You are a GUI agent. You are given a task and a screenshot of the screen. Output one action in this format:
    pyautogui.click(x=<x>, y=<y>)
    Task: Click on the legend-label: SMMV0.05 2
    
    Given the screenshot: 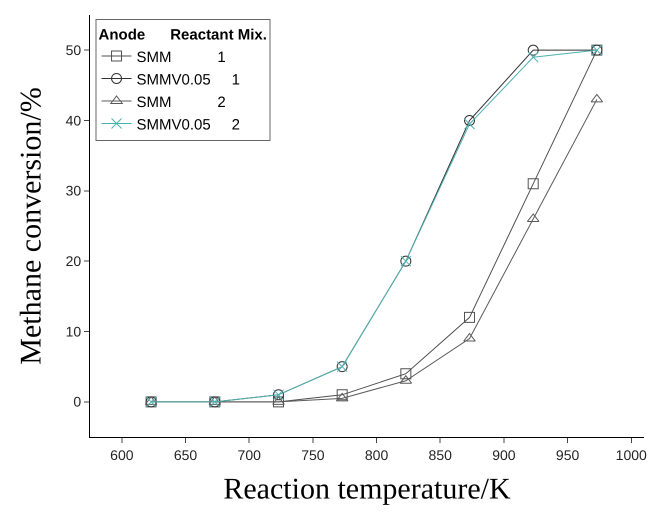 What is the action you would take?
    pyautogui.click(x=188, y=125)
    